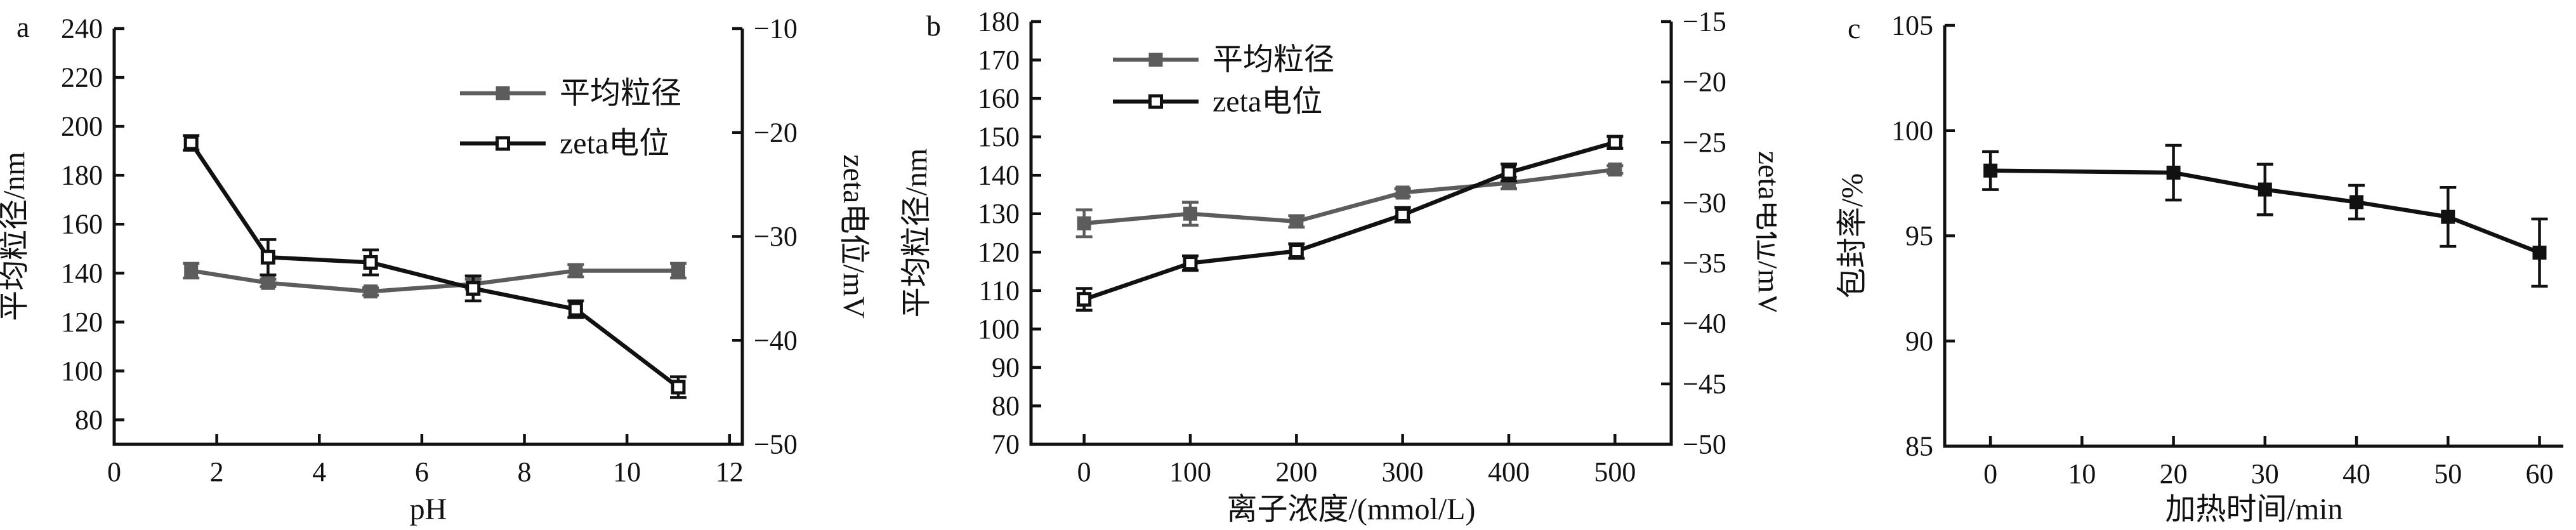 The image size is (2576, 530). Describe the element at coordinates (2265, 473) in the screenshot. I see `x-tick-label: 30` at that location.